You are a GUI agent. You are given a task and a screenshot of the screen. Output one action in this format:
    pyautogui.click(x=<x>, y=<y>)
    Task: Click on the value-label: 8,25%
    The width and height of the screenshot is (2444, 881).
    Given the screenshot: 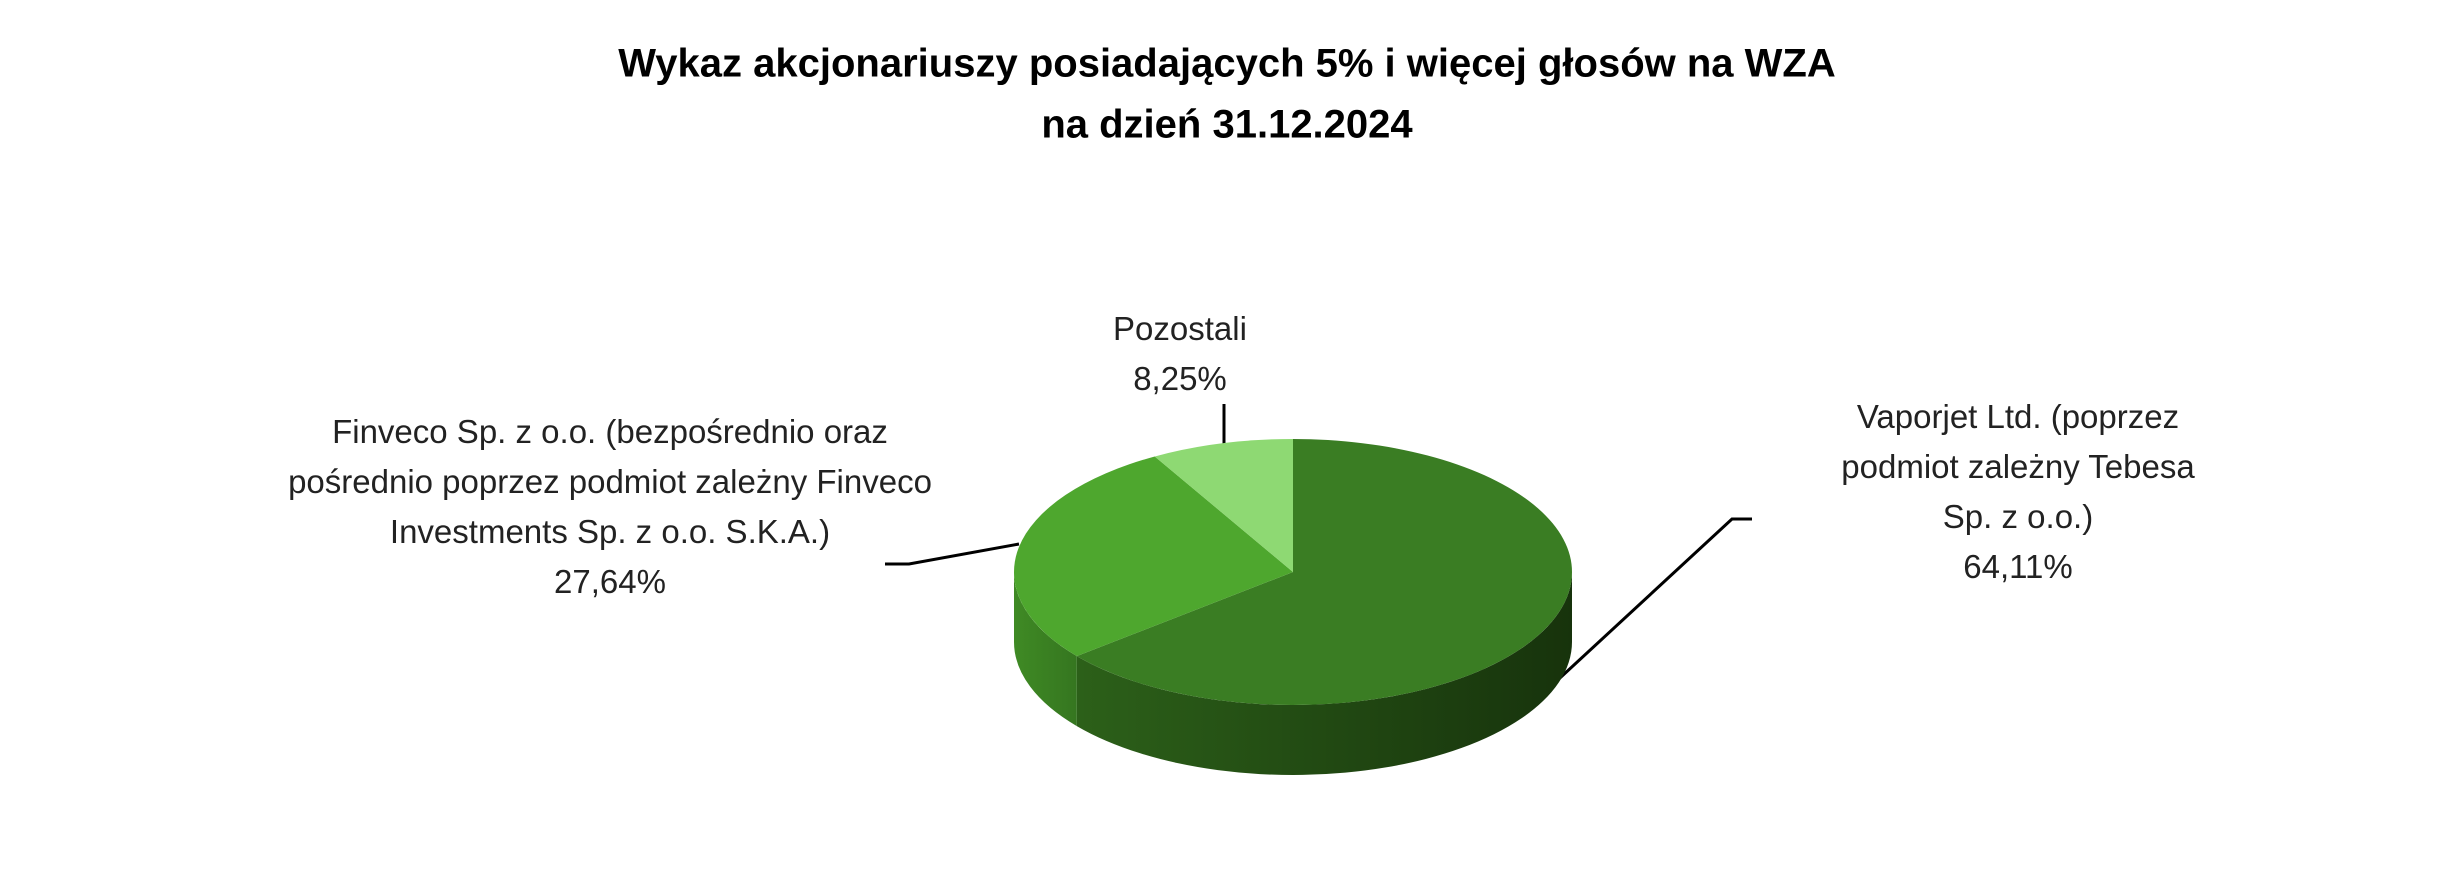 What is the action you would take?
    pyautogui.click(x=1180, y=378)
    